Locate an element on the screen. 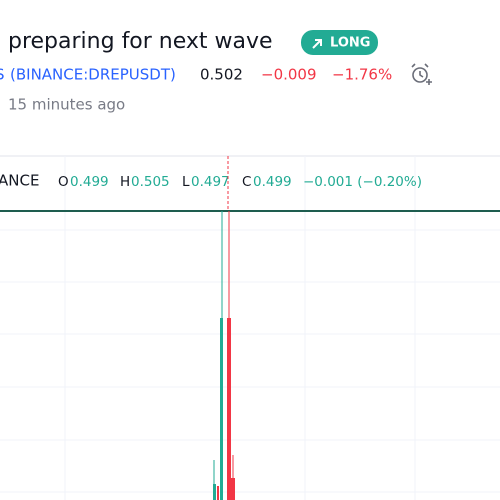 This screenshot has width=500, height=500. price-change-percent: −1.76% is located at coordinates (362, 75).